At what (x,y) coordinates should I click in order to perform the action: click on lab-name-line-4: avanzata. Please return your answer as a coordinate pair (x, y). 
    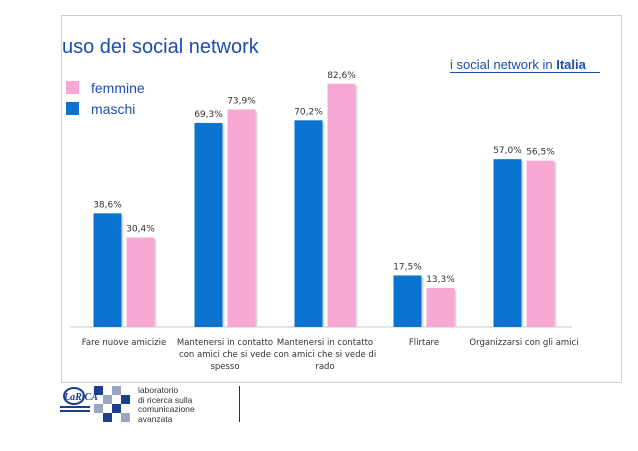
    Looking at the image, I should click on (155, 418).